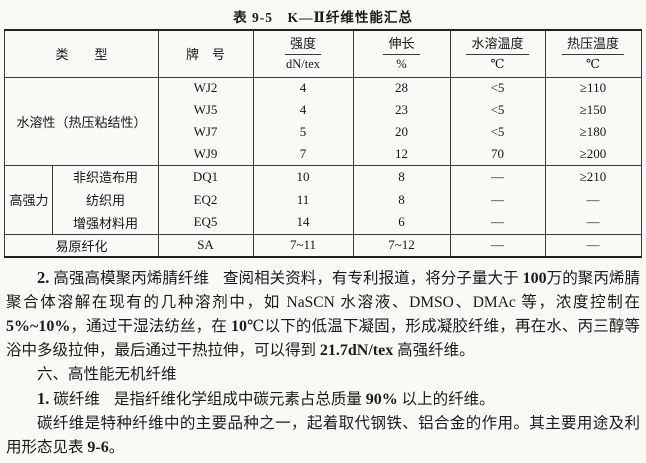 The width and height of the screenshot is (646, 463). I want to click on group-fibrillatable: 易原纤化 SA 7~11 7~12 — —, so click(323, 245).